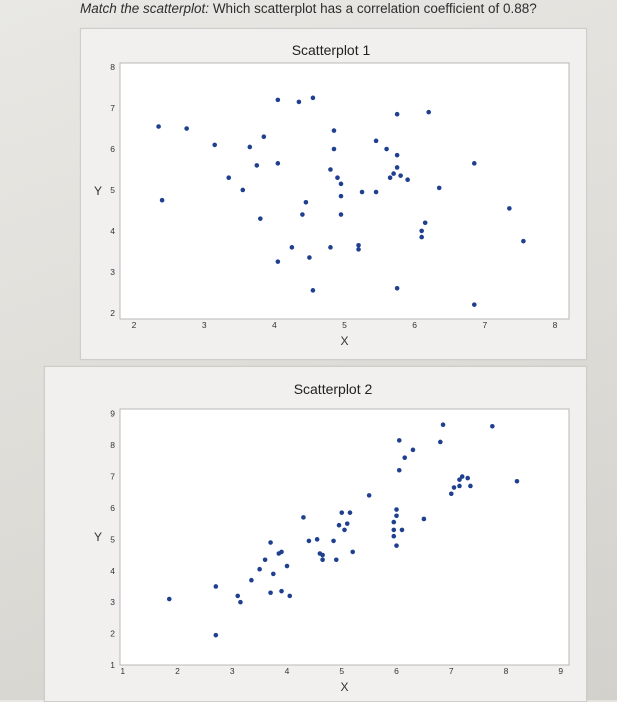 The height and width of the screenshot is (702, 617). What do you see at coordinates (112, 108) in the screenshot?
I see `scatterplot-1-y-tick-label: 7` at bounding box center [112, 108].